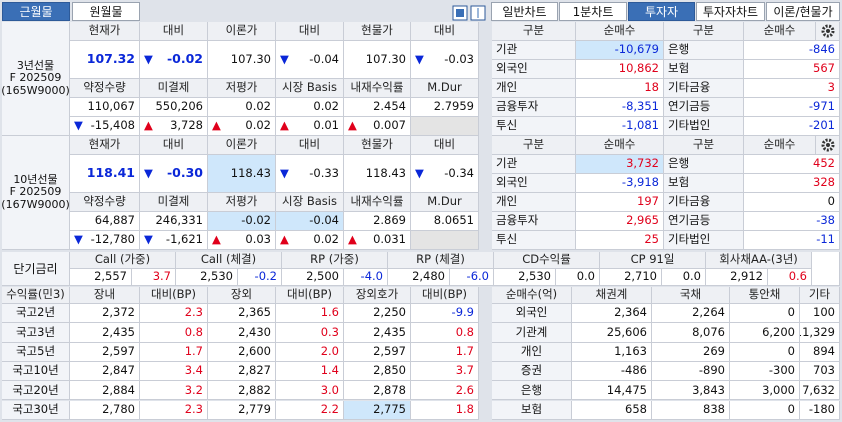  What do you see at coordinates (532, 352) in the screenshot?
I see `investor-name: 개인` at bounding box center [532, 352].